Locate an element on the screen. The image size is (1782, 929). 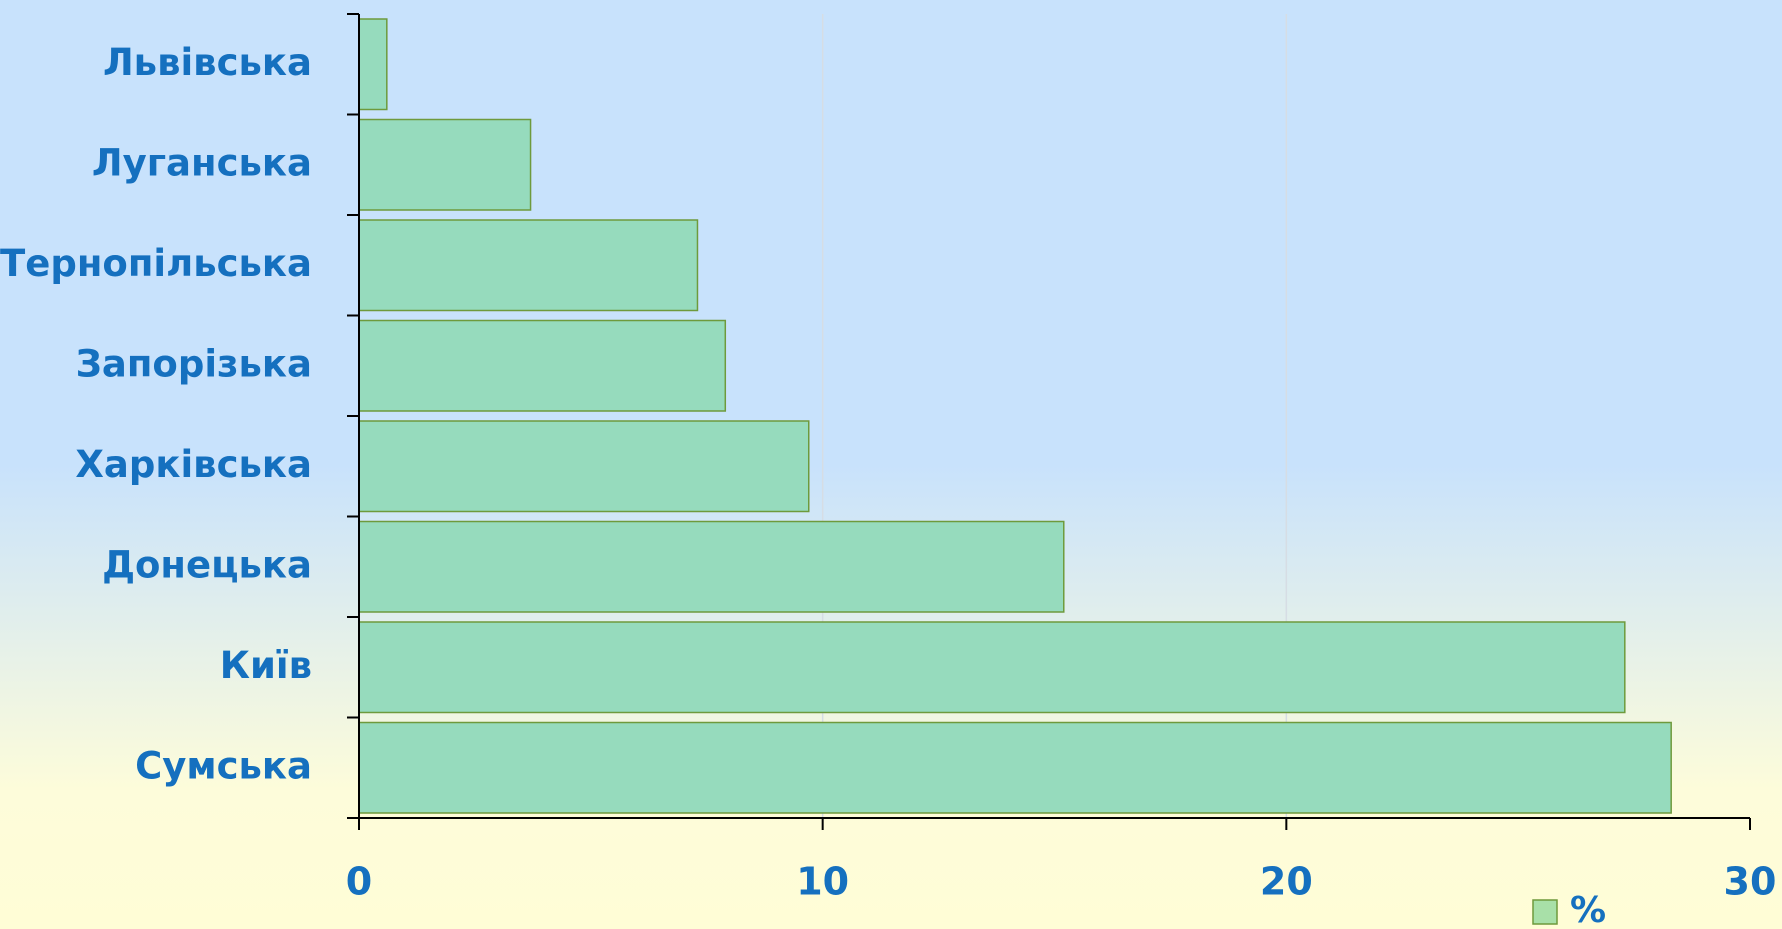
y-tick-label: Луганська is located at coordinates (202, 162).